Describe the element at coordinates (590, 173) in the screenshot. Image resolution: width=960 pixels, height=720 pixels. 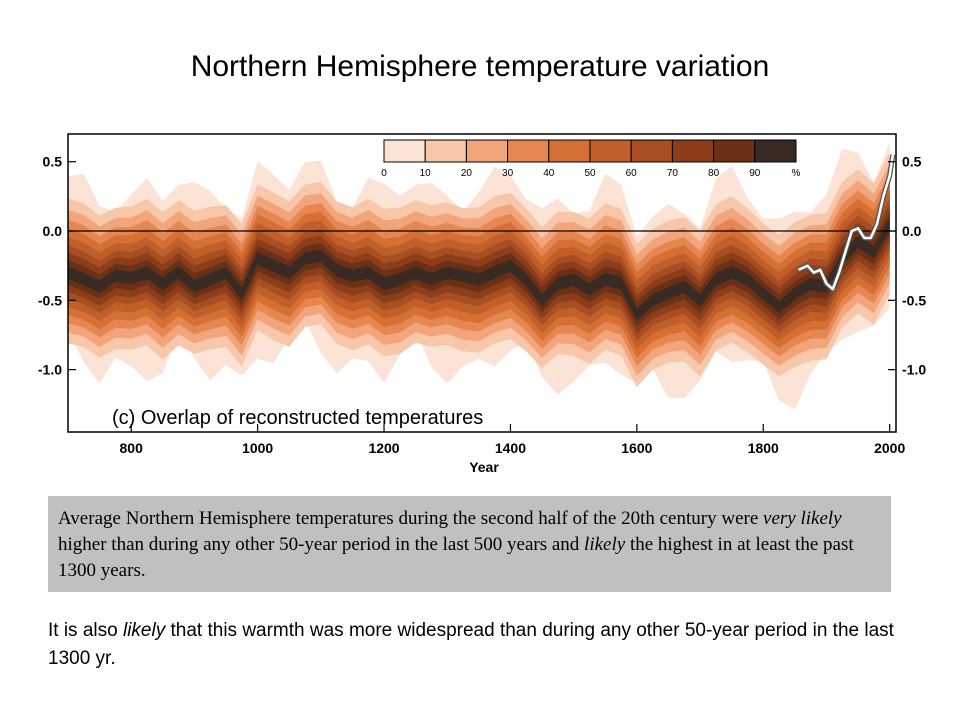
I see `colorbar-label: 50` at that location.